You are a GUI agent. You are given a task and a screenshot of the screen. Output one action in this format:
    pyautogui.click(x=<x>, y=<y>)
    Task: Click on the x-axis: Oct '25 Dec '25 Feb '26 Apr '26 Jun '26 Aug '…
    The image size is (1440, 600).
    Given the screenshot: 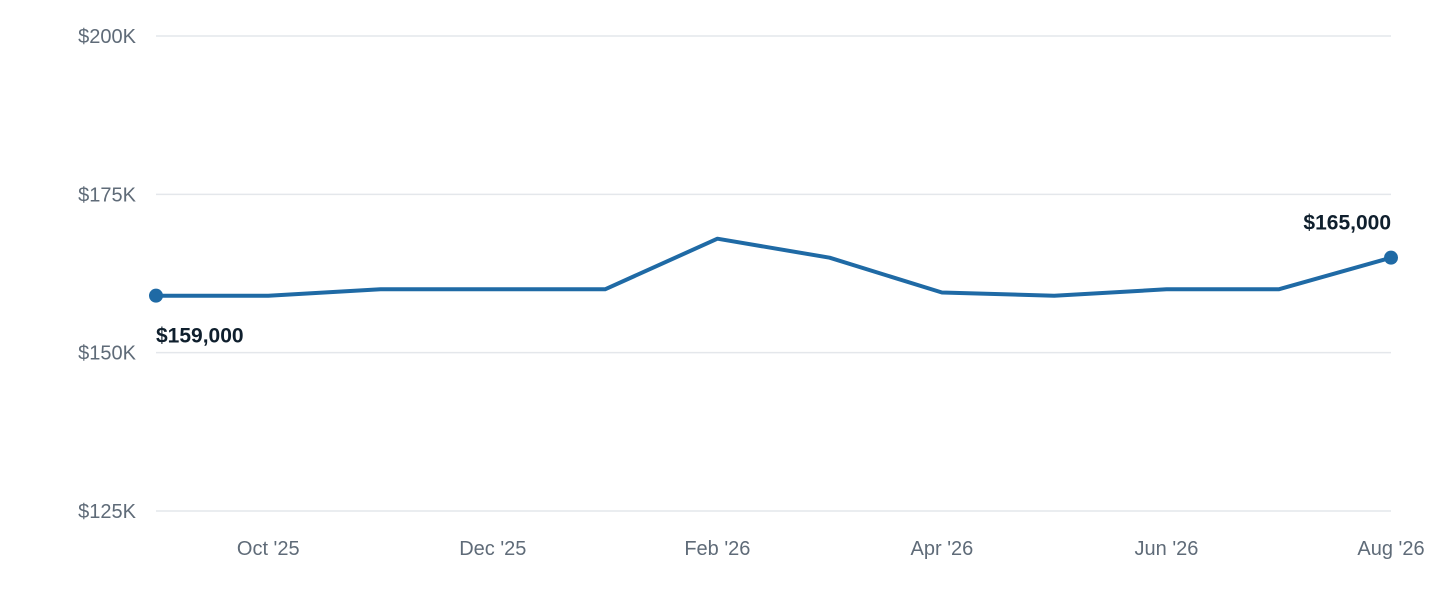 What is the action you would take?
    pyautogui.click(x=831, y=549)
    